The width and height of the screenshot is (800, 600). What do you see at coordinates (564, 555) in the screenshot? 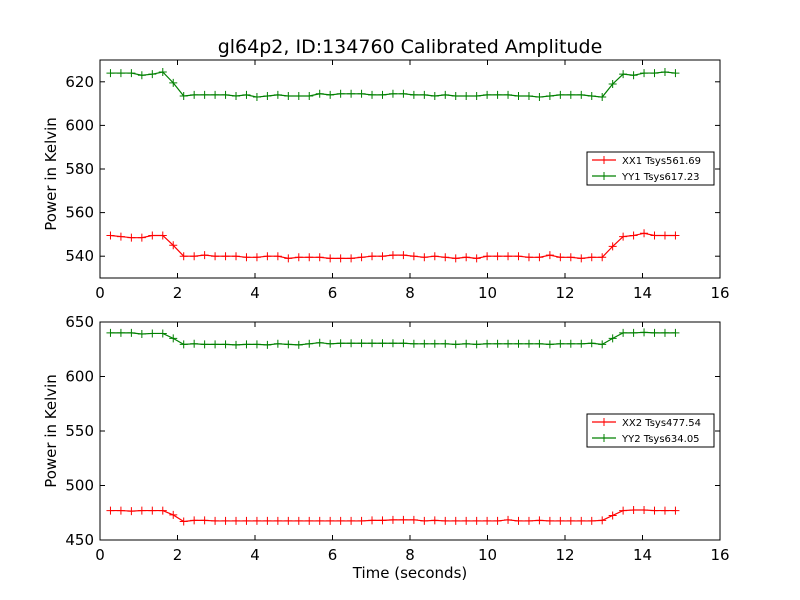
I see `x-tick-label: 12` at bounding box center [564, 555].